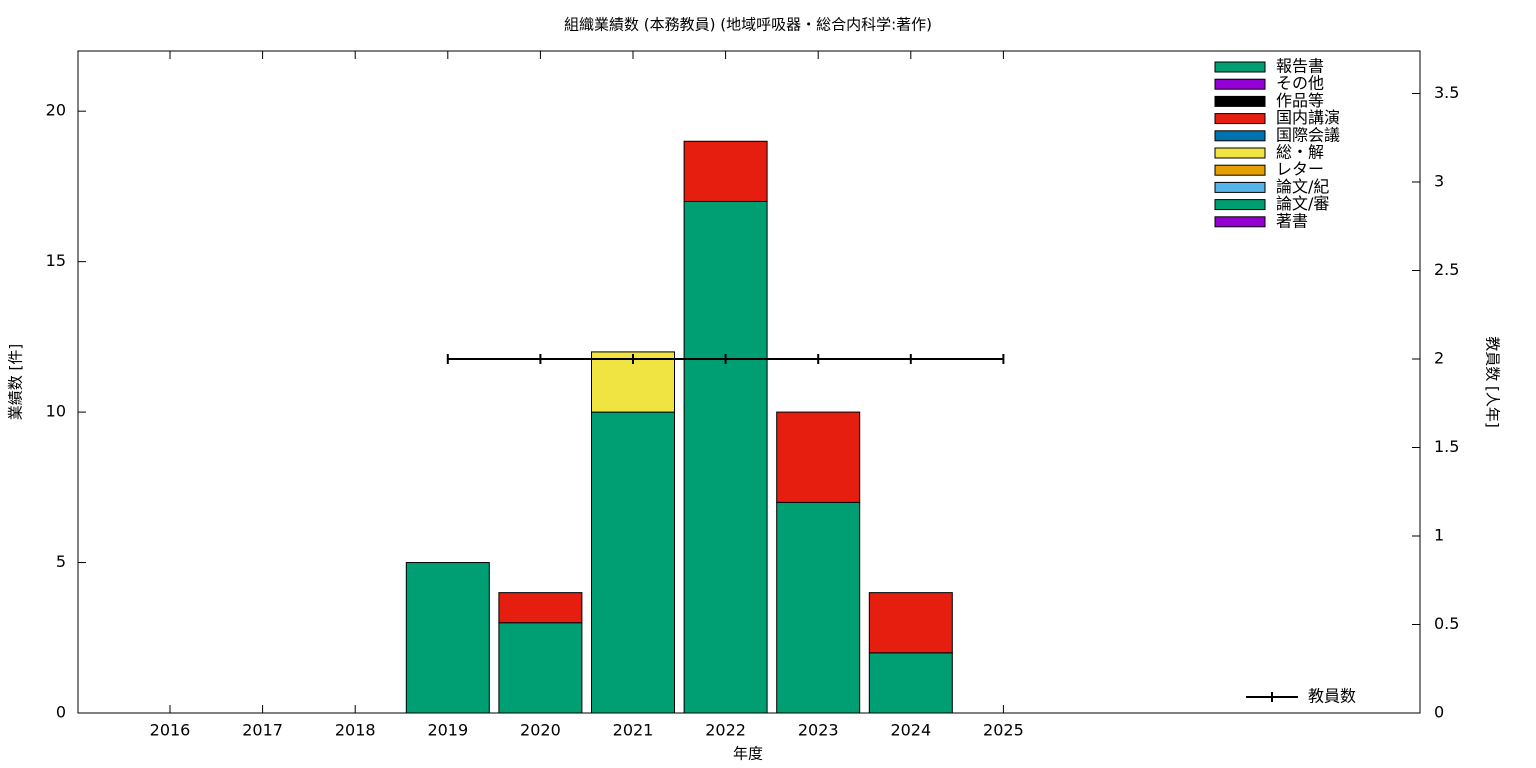  I want to click on y-tick-label: 10, so click(56, 411).